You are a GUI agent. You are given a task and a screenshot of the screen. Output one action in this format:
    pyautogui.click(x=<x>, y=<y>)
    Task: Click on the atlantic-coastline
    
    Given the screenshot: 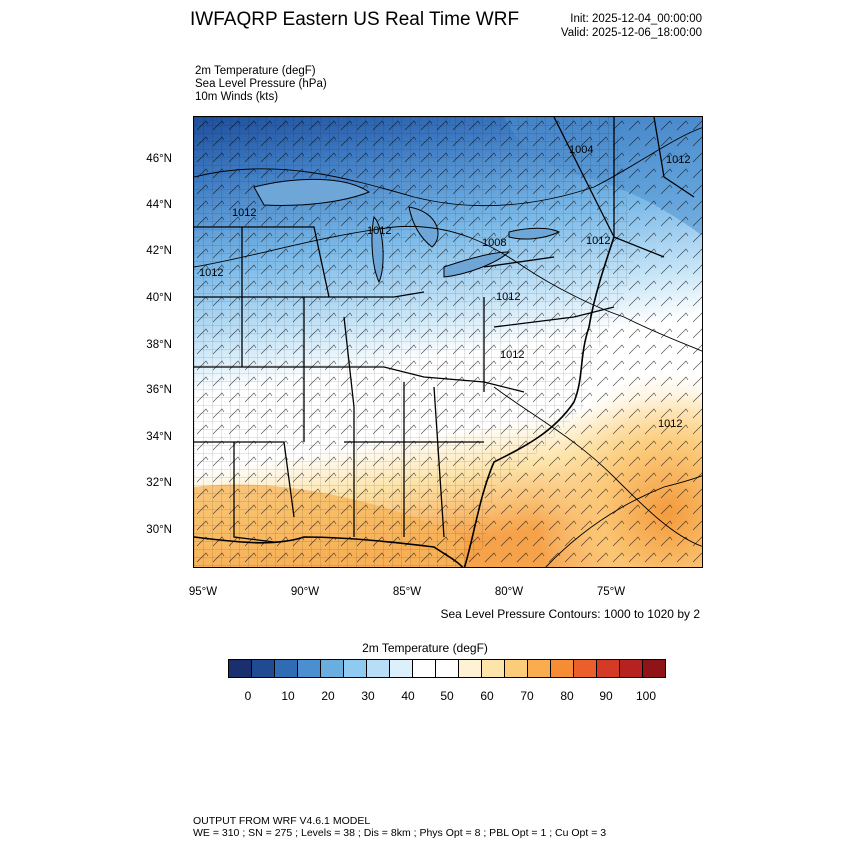 What is the action you would take?
    pyautogui.click(x=539, y=401)
    